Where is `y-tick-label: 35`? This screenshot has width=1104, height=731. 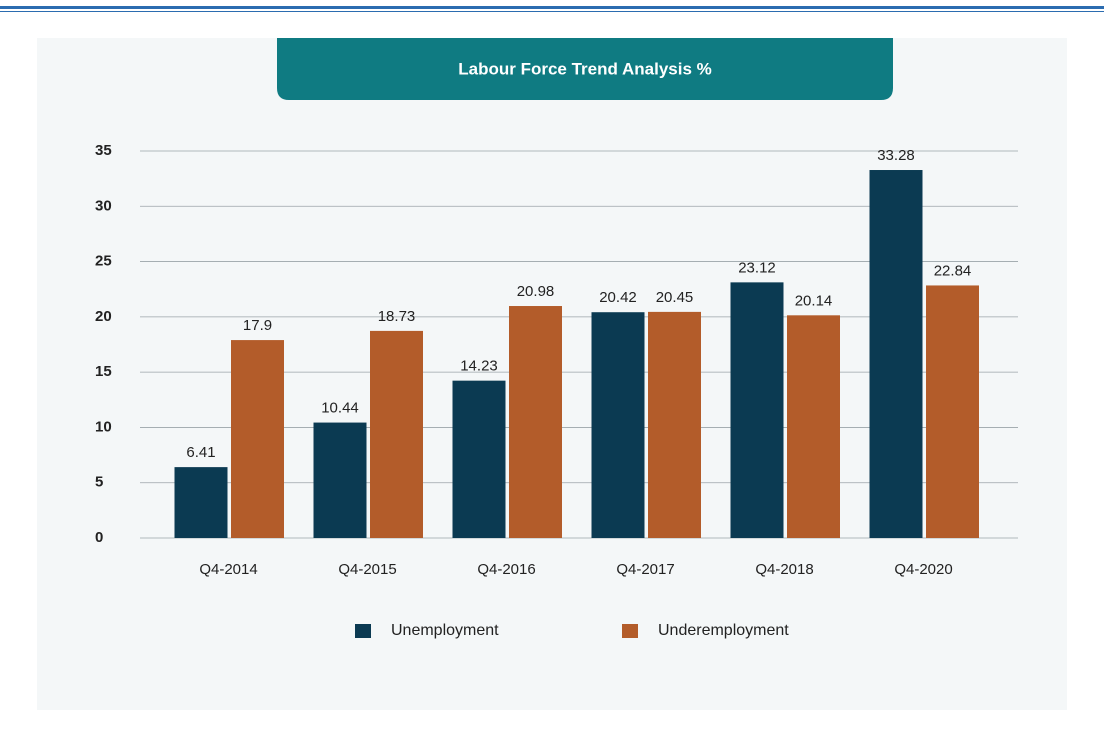 y-tick-label: 35 is located at coordinates (103, 150).